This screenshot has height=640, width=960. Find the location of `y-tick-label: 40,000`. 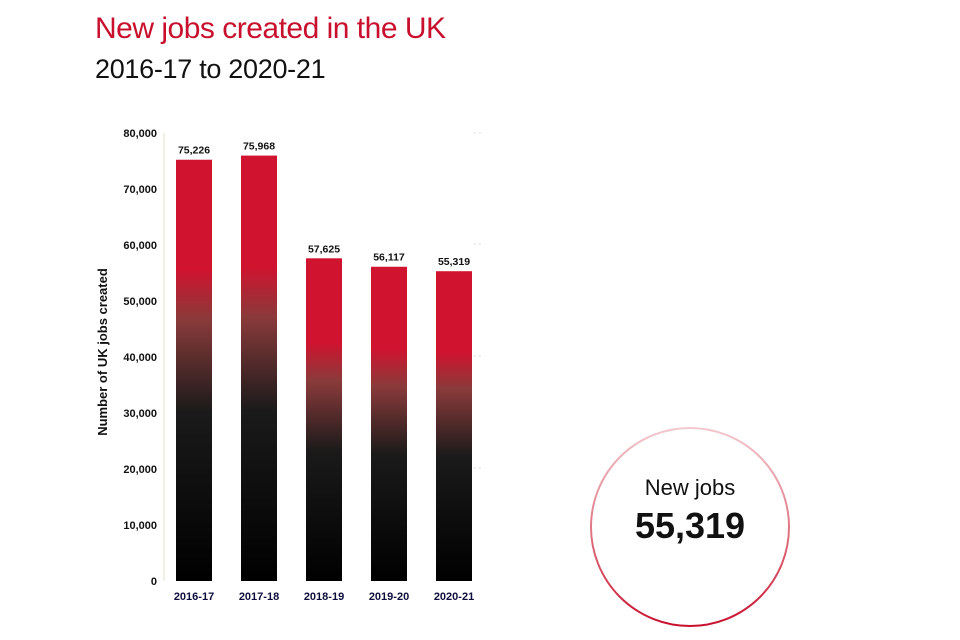

y-tick-label: 40,000 is located at coordinates (140, 358).